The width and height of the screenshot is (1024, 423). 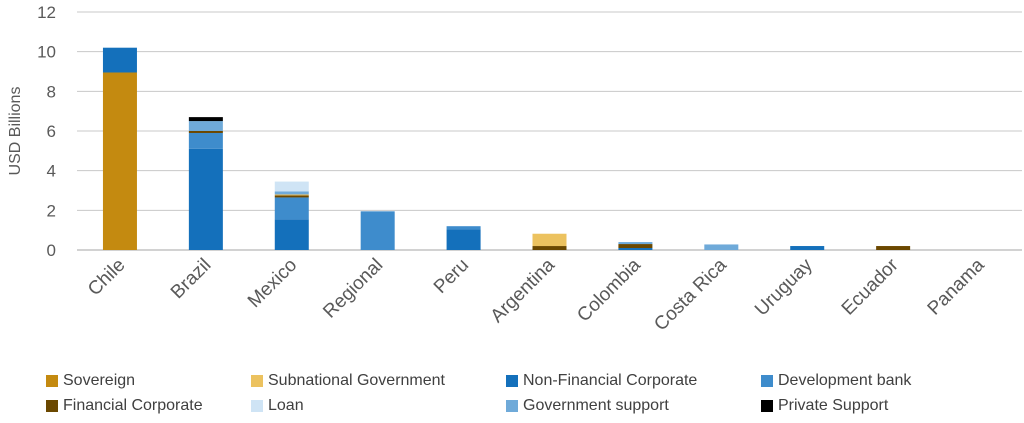 What do you see at coordinates (609, 290) in the screenshot?
I see `x-tick-label: Colombia` at bounding box center [609, 290].